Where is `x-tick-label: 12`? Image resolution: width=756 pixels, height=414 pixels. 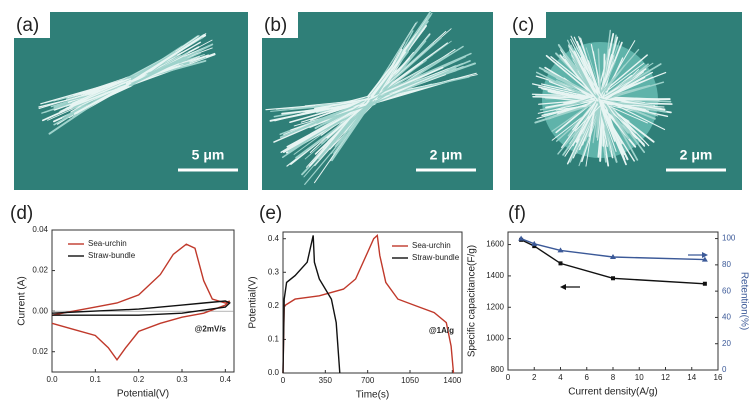
x-tick-label: 12 is located at coordinates (665, 377).